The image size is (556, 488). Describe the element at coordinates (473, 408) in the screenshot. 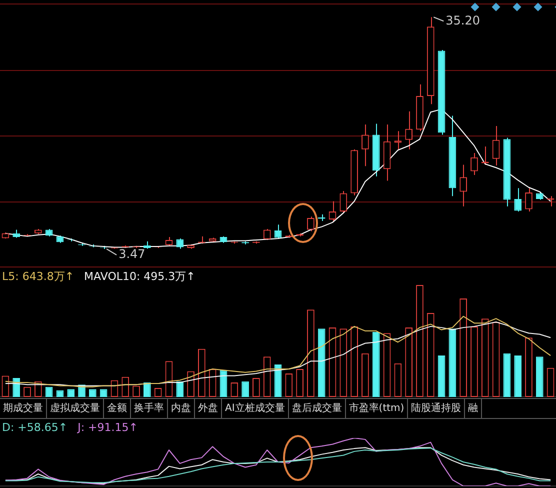

I see `text: 融` at that location.